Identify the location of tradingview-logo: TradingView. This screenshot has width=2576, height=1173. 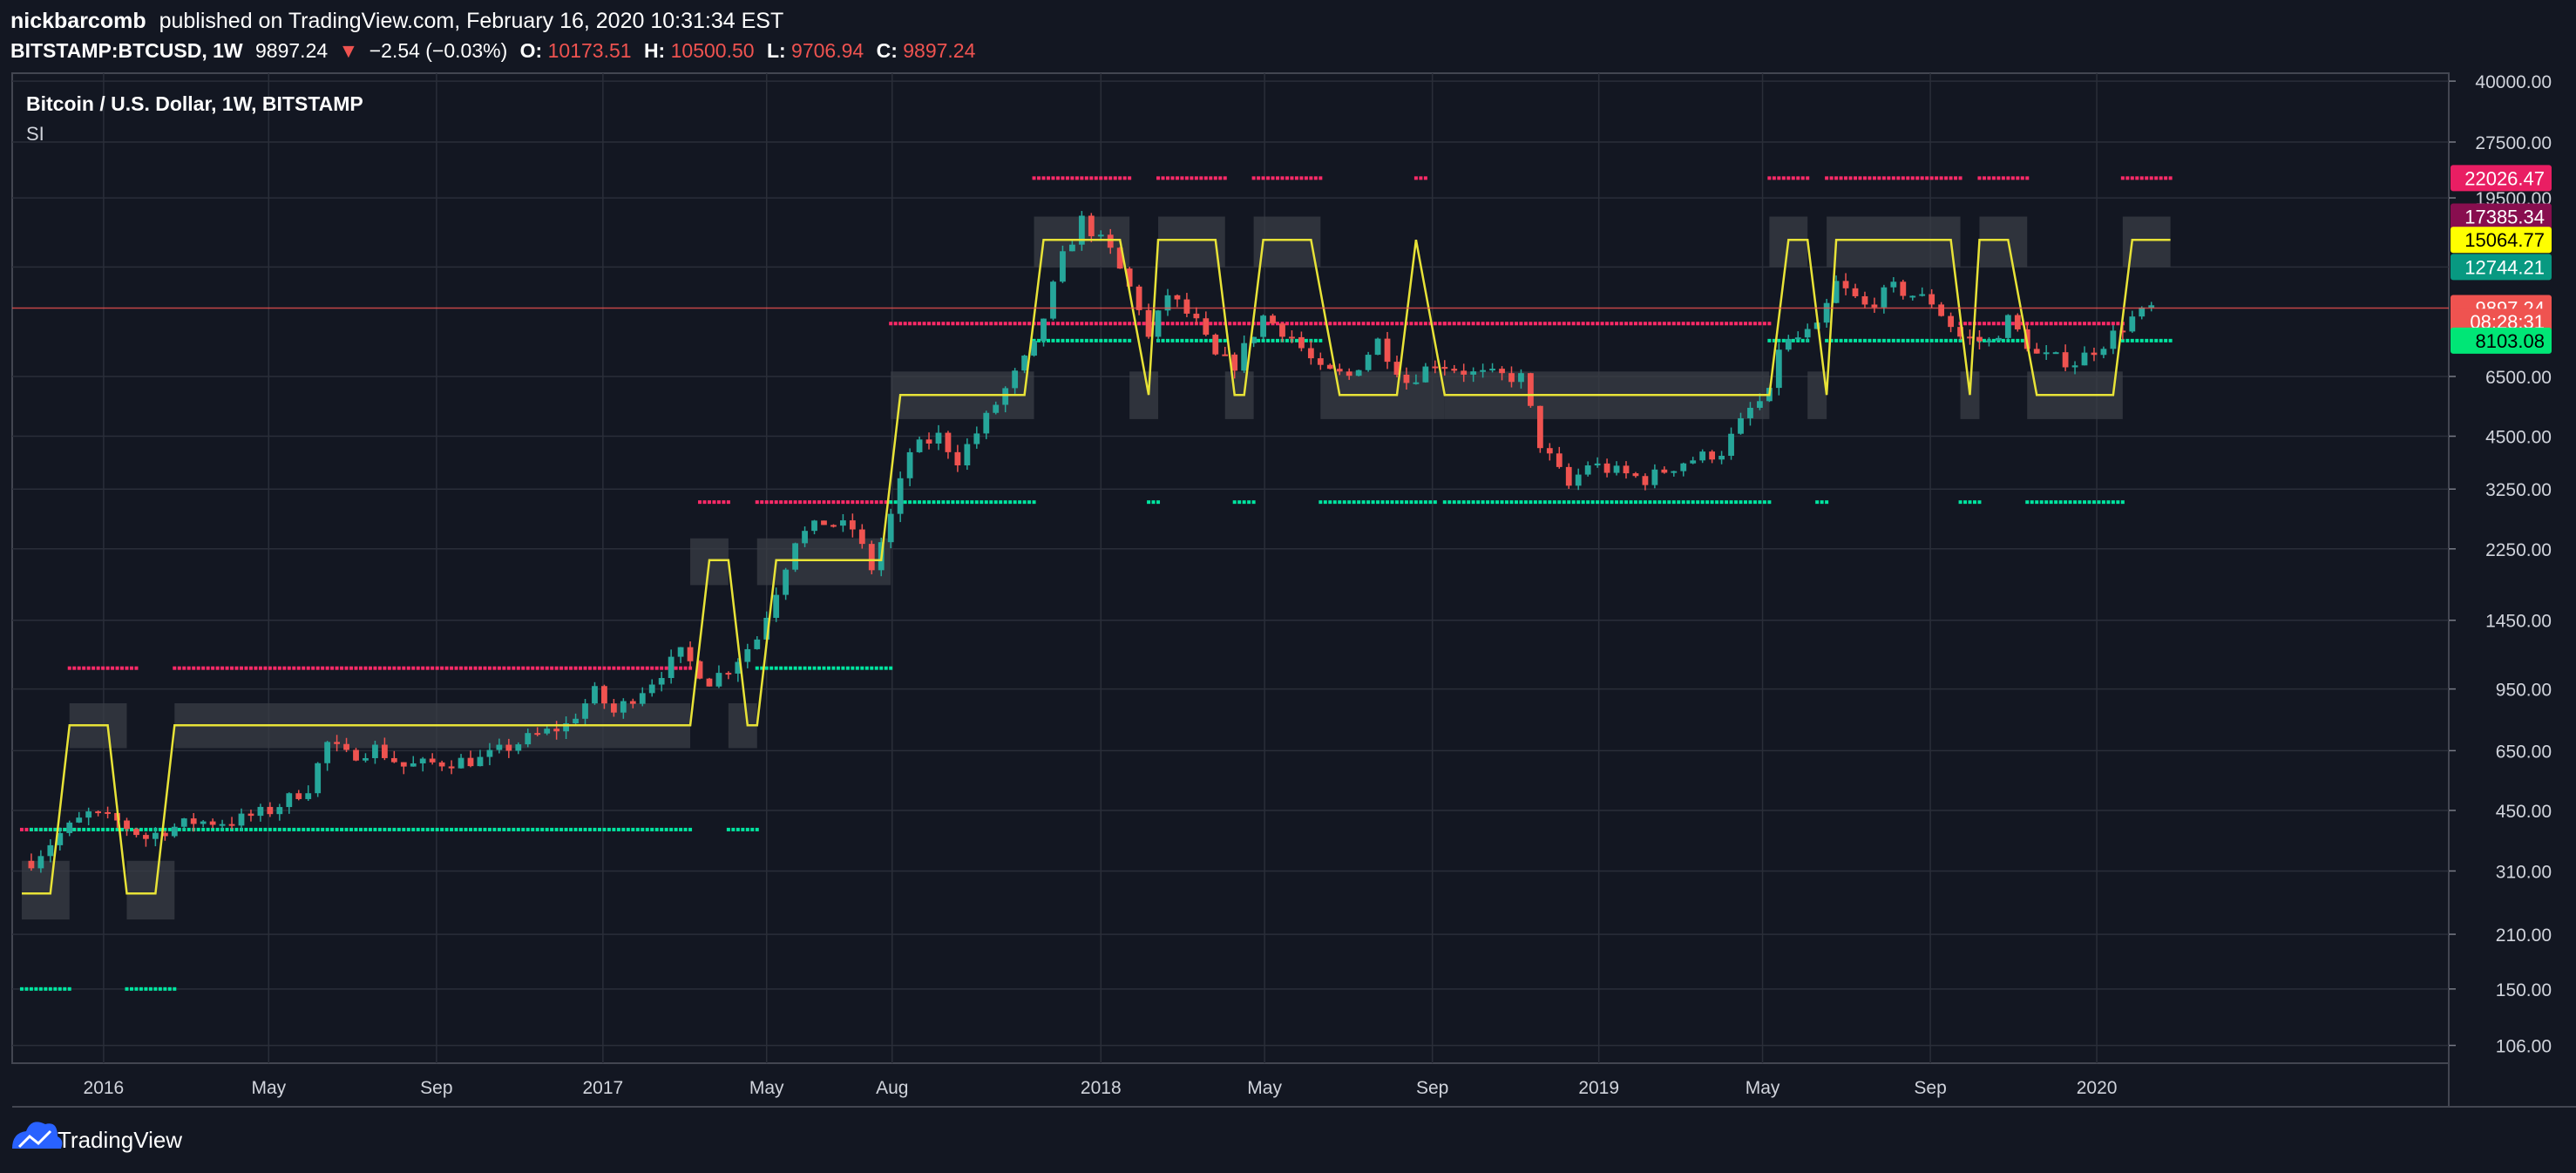
(97, 1137).